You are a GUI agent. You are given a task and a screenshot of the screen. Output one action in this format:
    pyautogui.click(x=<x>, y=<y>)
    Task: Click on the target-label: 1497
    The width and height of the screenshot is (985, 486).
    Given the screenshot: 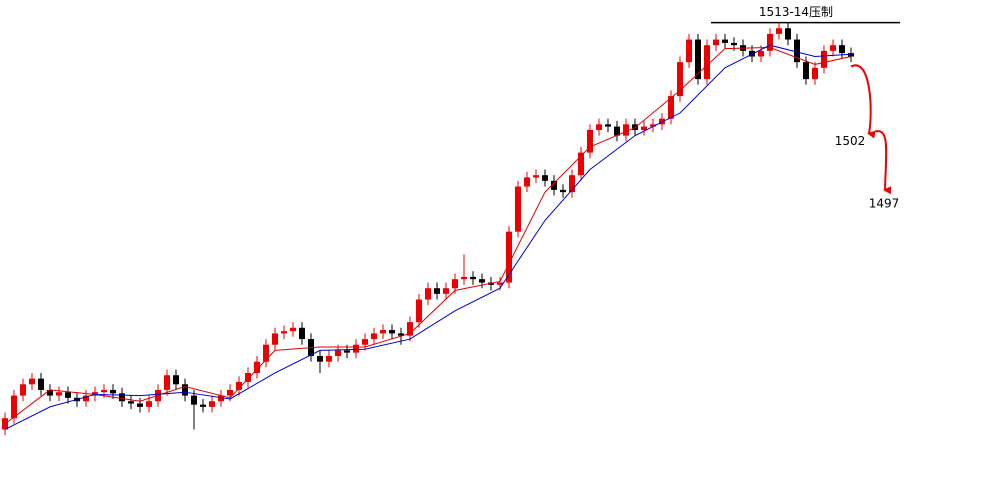 What is the action you would take?
    pyautogui.click(x=884, y=204)
    